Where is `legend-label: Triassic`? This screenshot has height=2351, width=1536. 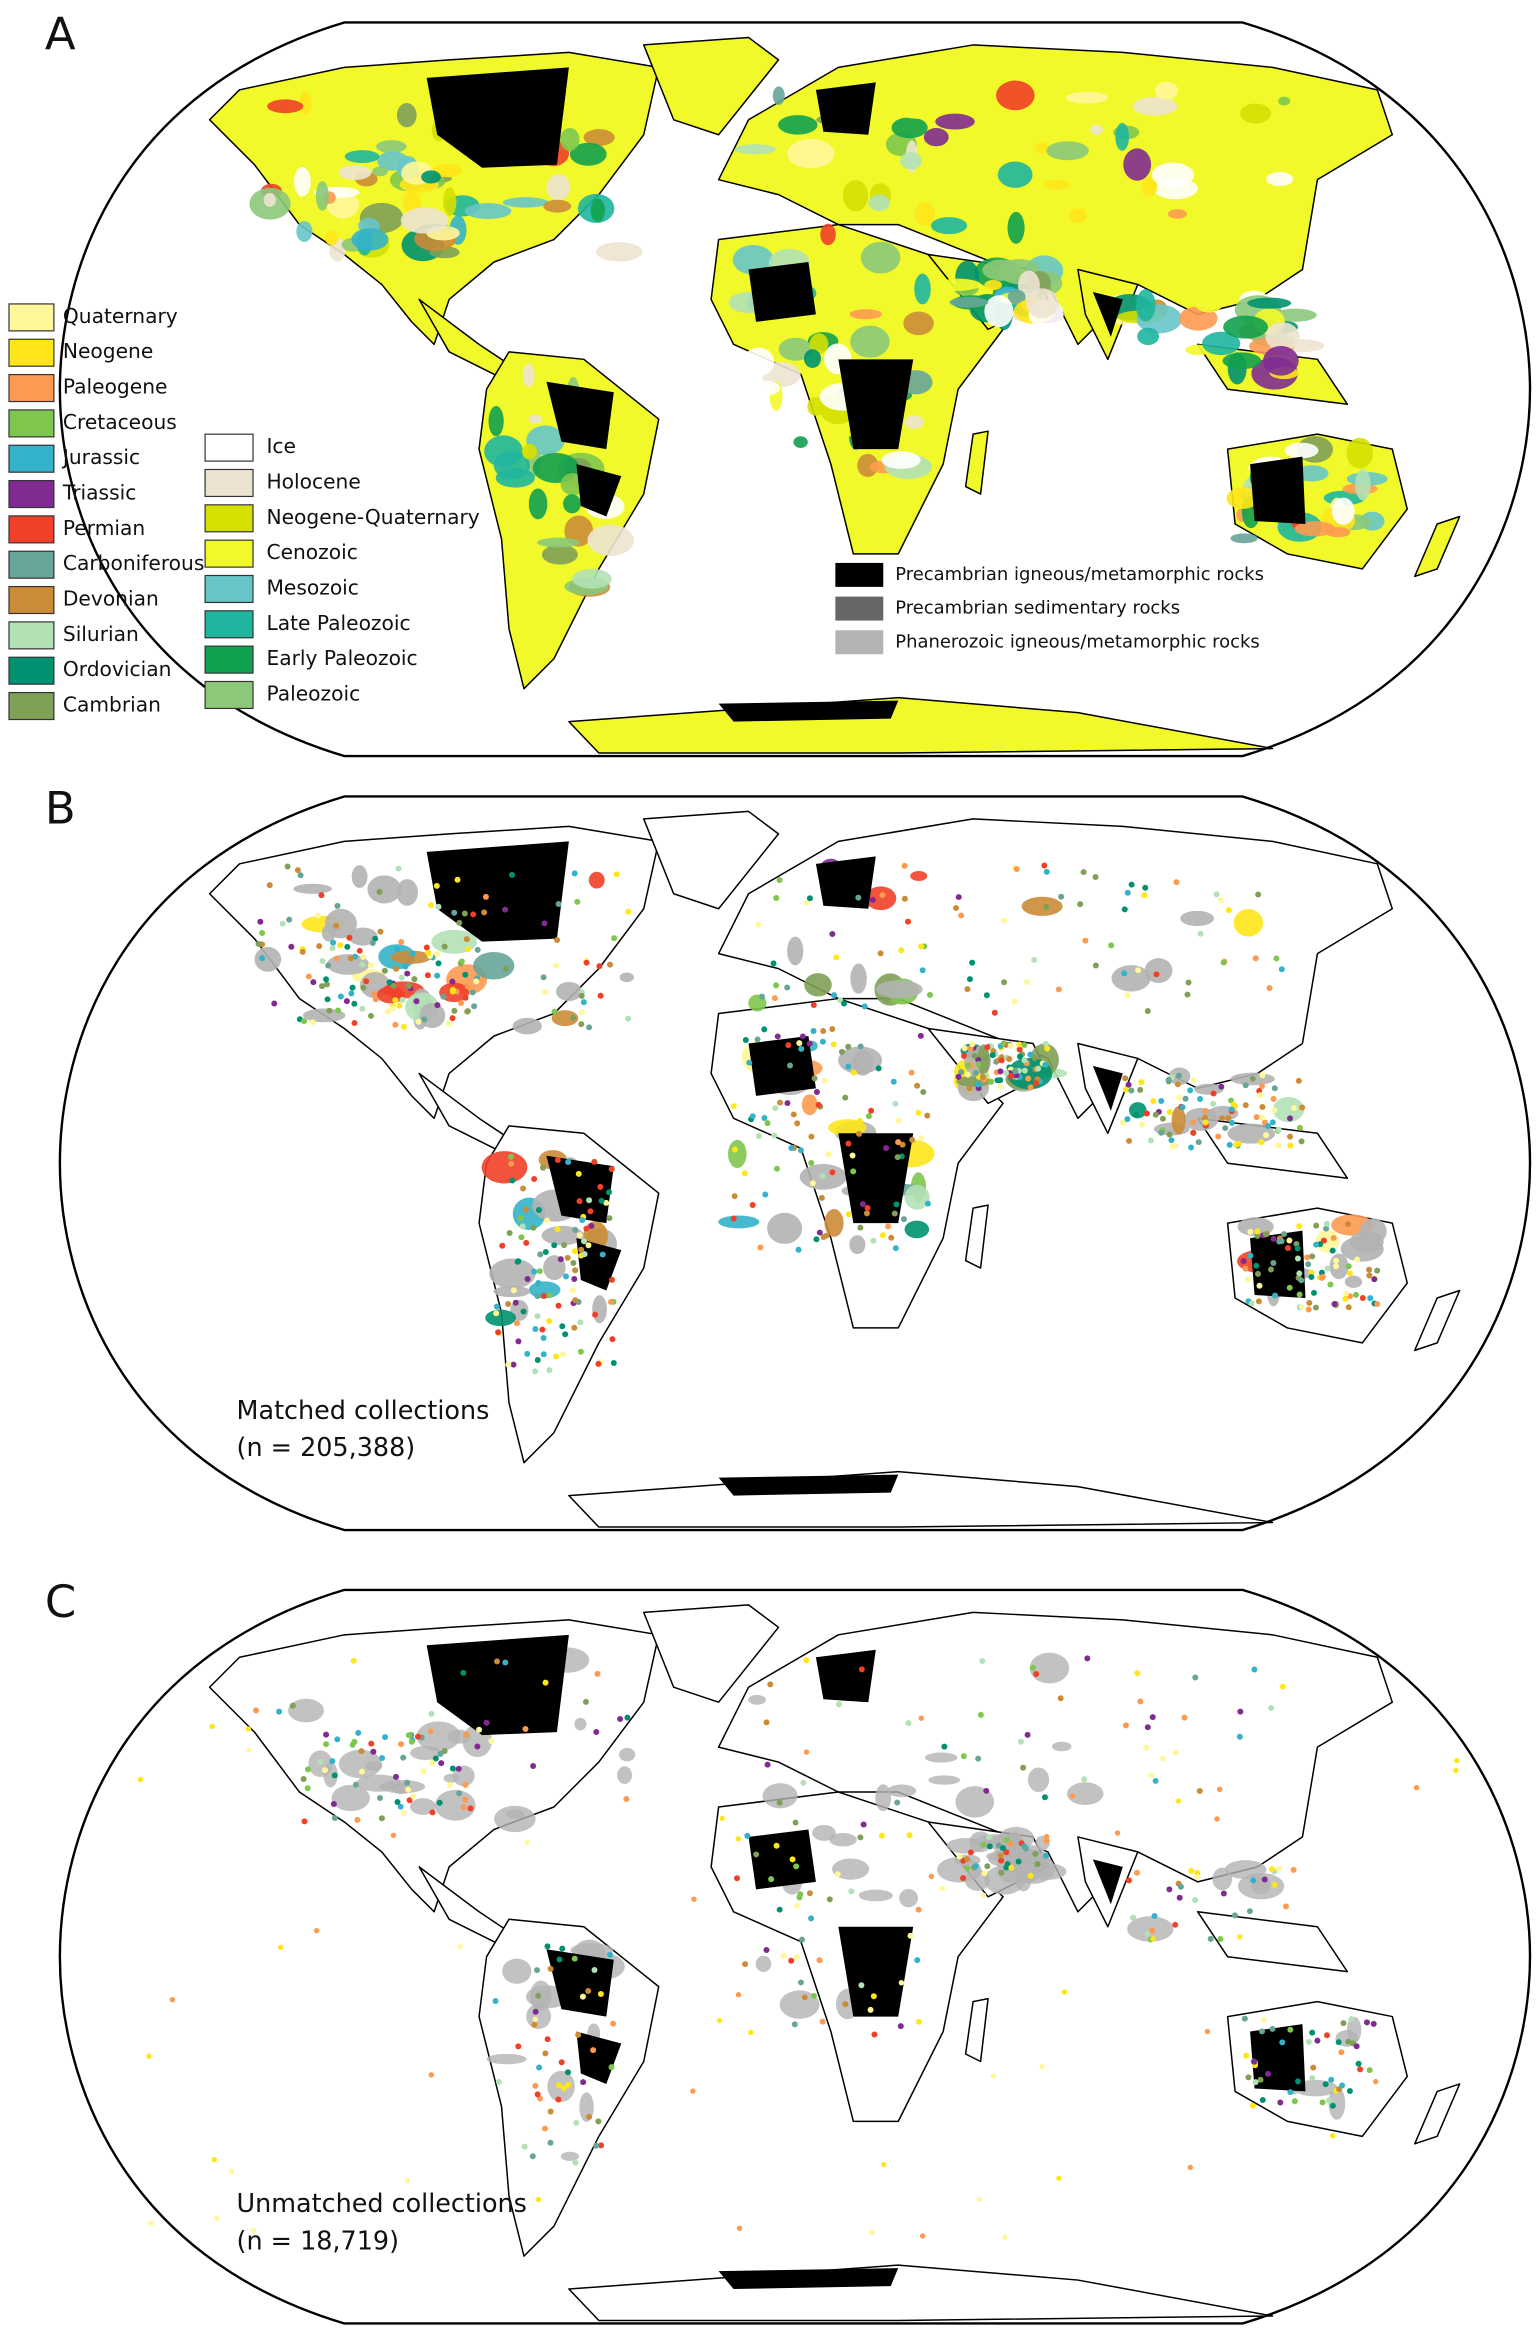
legend-label: Triassic is located at coordinates (99, 493).